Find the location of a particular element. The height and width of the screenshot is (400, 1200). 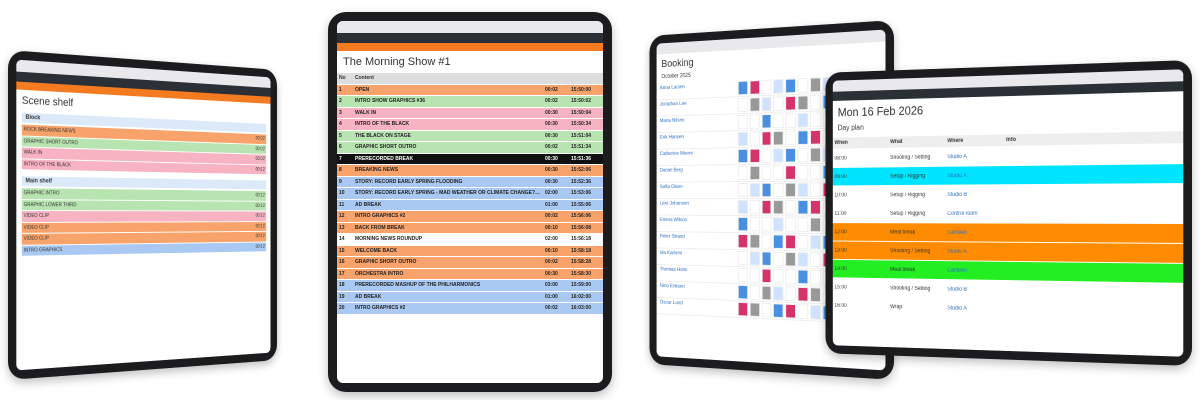

row-content: GRAPHIC SHORT OUTRO is located at coordinates (448, 147).